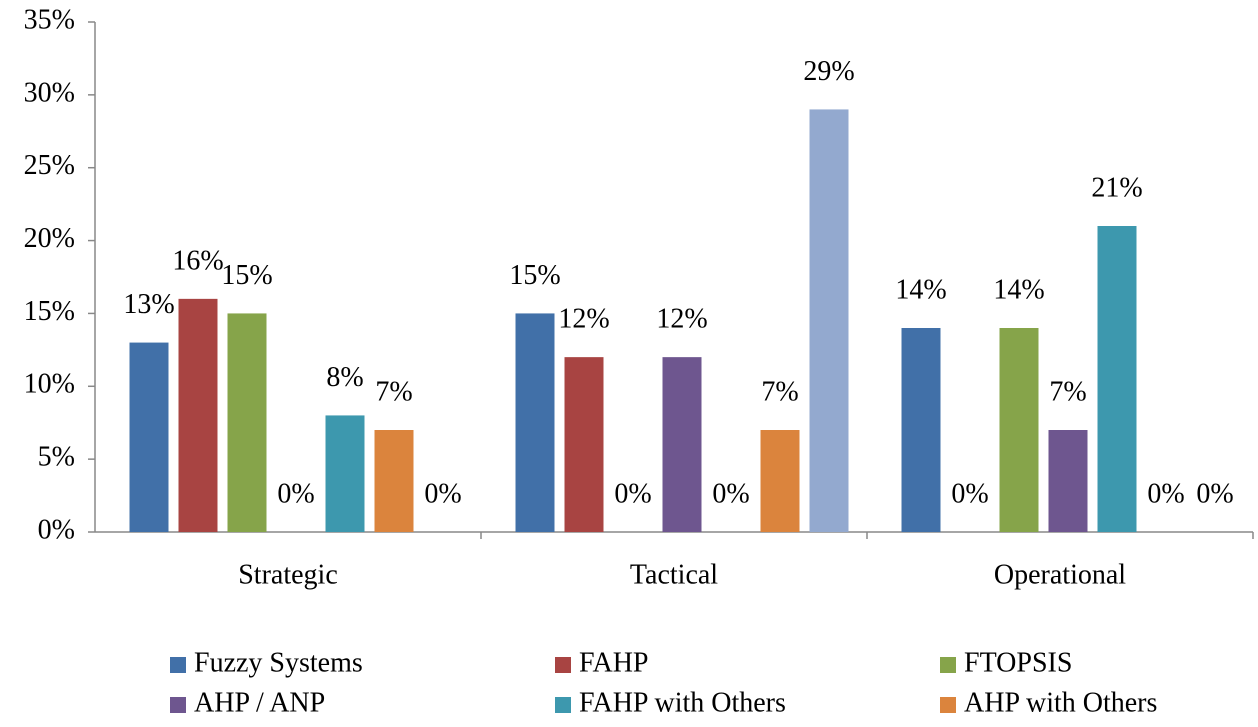  Describe the element at coordinates (1060, 574) in the screenshot. I see `x-tick-label: Operational` at that location.